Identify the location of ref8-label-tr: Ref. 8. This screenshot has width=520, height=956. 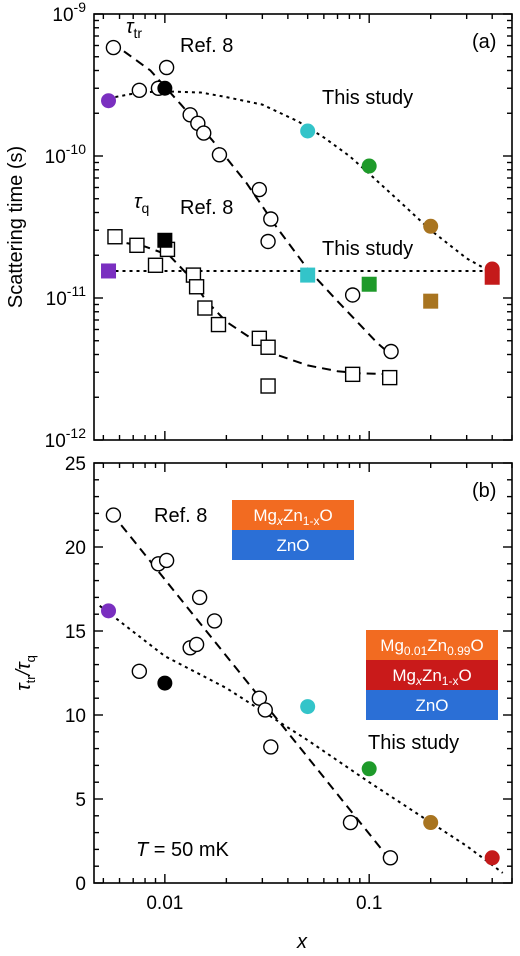
(206, 46).